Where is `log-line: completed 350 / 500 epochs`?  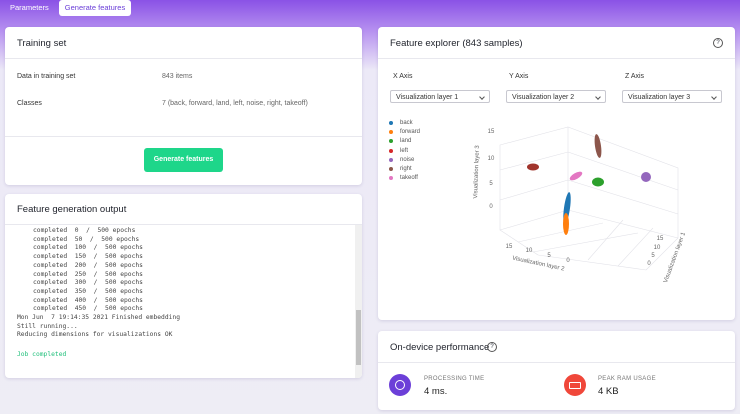
log-line: completed 350 / 500 epochs is located at coordinates (88, 291).